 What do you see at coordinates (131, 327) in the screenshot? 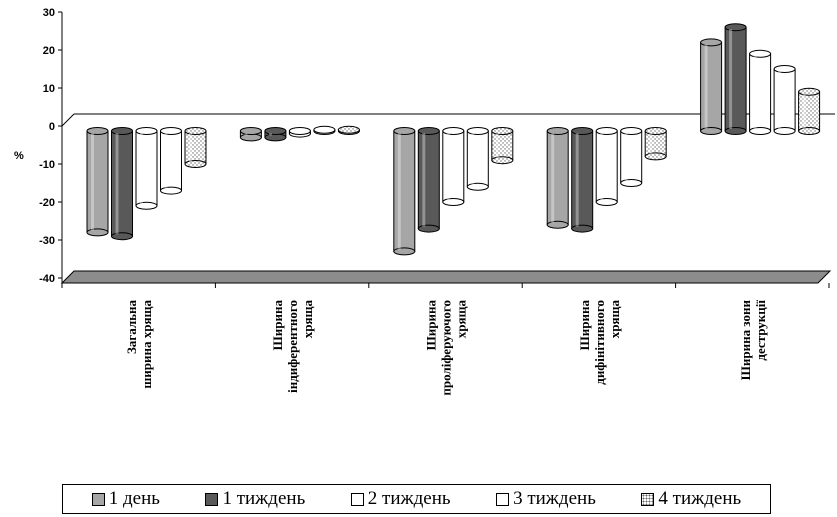
I see `category-label: Загальна` at bounding box center [131, 327].